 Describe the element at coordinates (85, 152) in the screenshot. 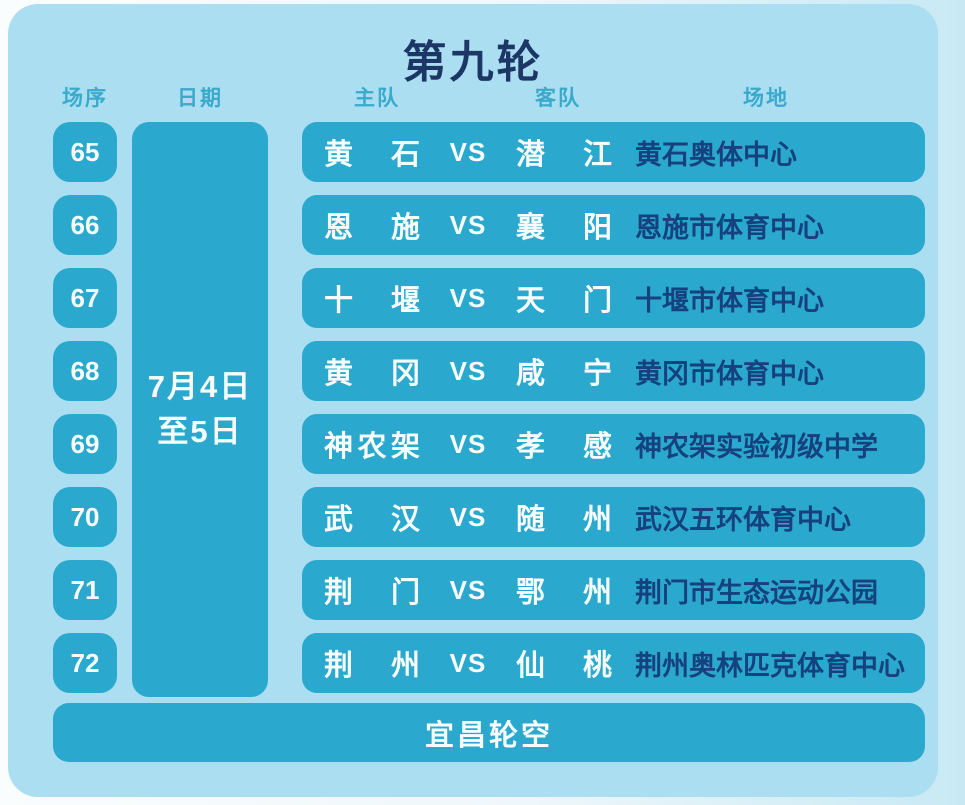

I see `match-number: 65` at that location.